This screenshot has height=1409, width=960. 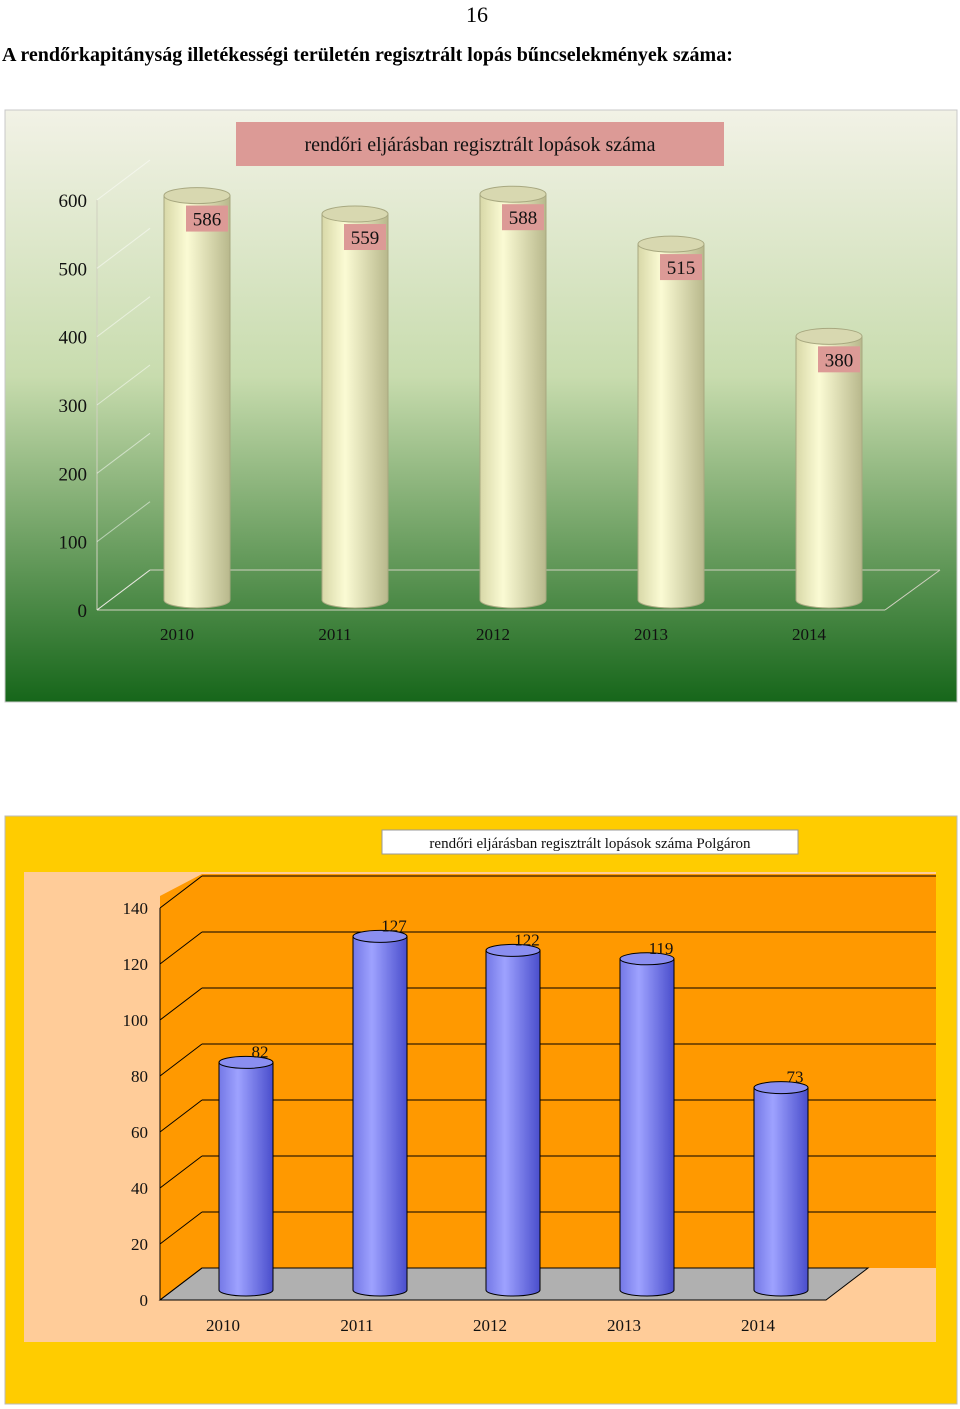 What do you see at coordinates (144, 1300) in the screenshot?
I see `chart2-y-tick-label: 0` at bounding box center [144, 1300].